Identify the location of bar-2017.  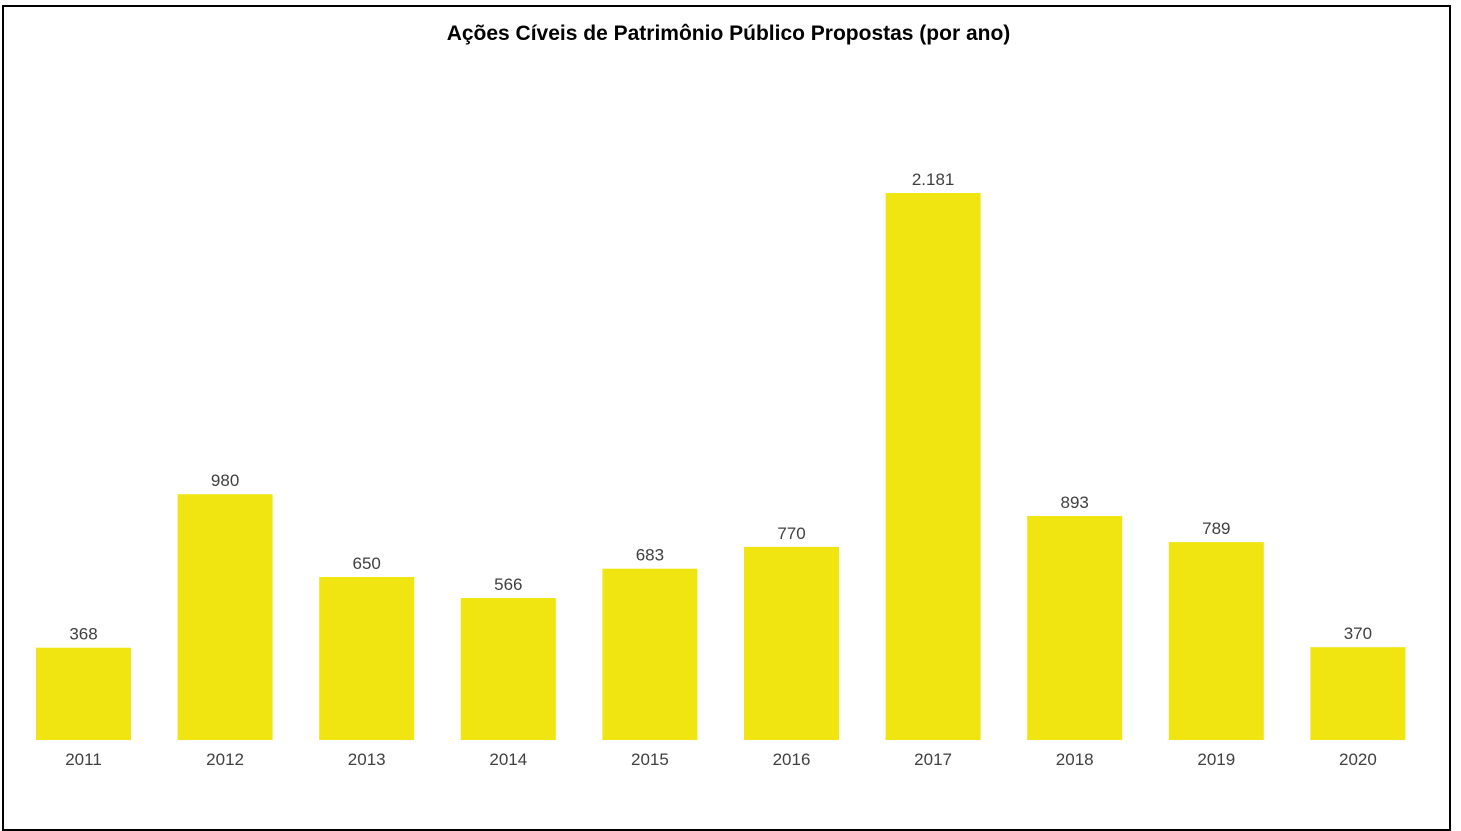
(933, 466).